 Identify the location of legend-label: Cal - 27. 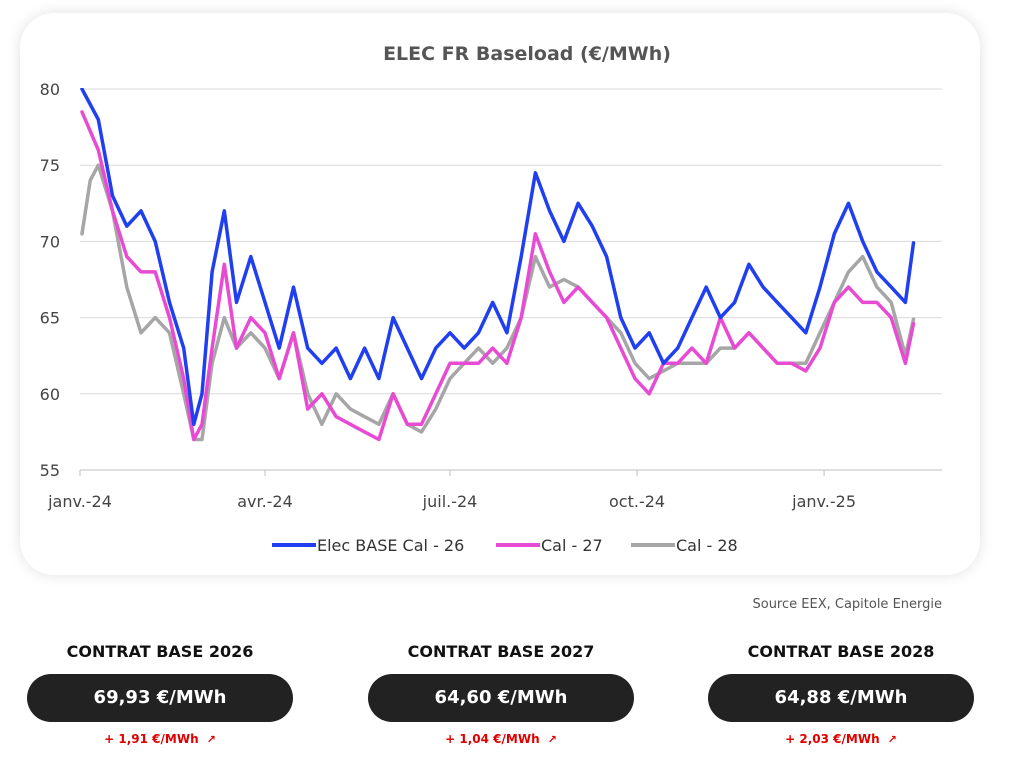
(572, 545).